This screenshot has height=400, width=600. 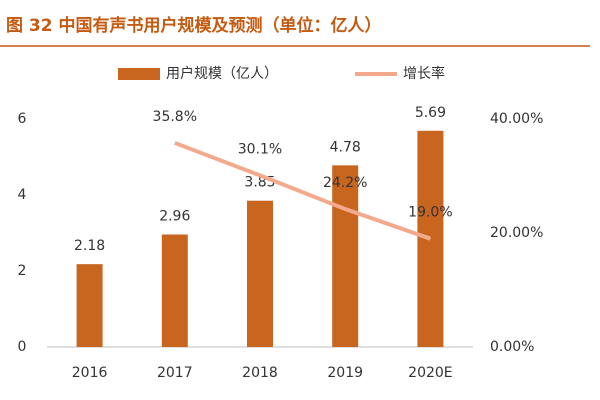 I want to click on bar-value-label: 5.69, so click(x=430, y=113).